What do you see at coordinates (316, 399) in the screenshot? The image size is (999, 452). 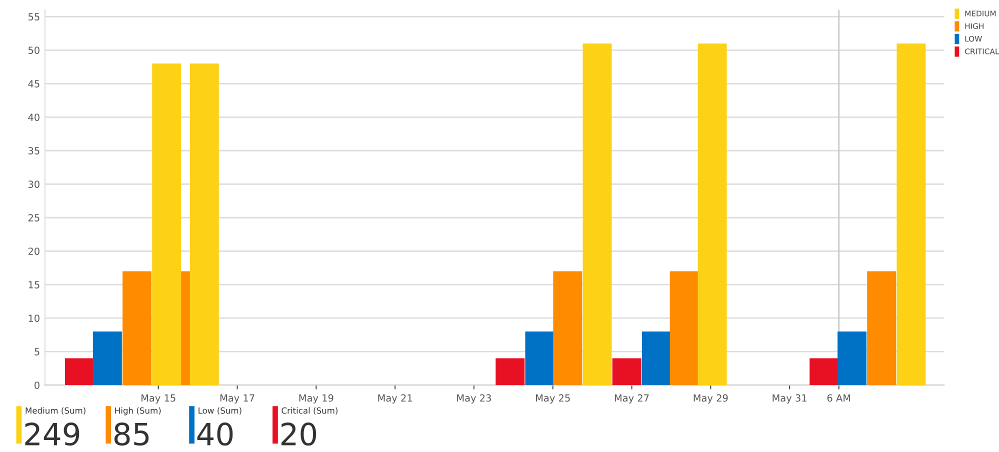 I see `x-tick-label: May 19` at bounding box center [316, 399].